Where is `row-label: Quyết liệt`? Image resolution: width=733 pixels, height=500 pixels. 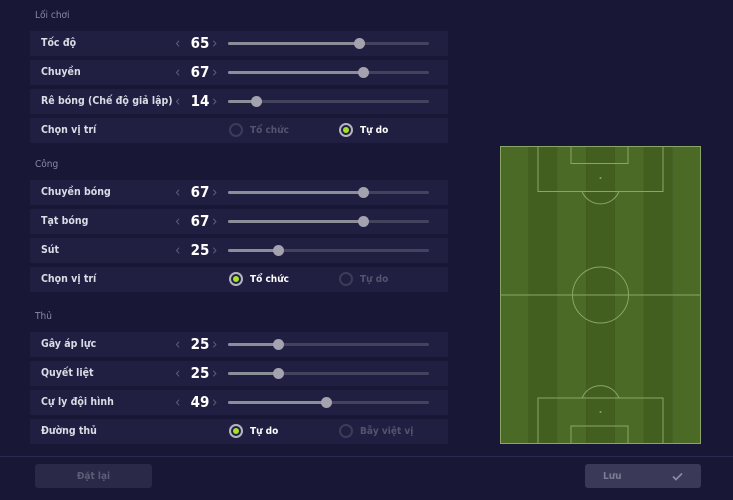
row-label: Quyết liệt is located at coordinates (67, 373).